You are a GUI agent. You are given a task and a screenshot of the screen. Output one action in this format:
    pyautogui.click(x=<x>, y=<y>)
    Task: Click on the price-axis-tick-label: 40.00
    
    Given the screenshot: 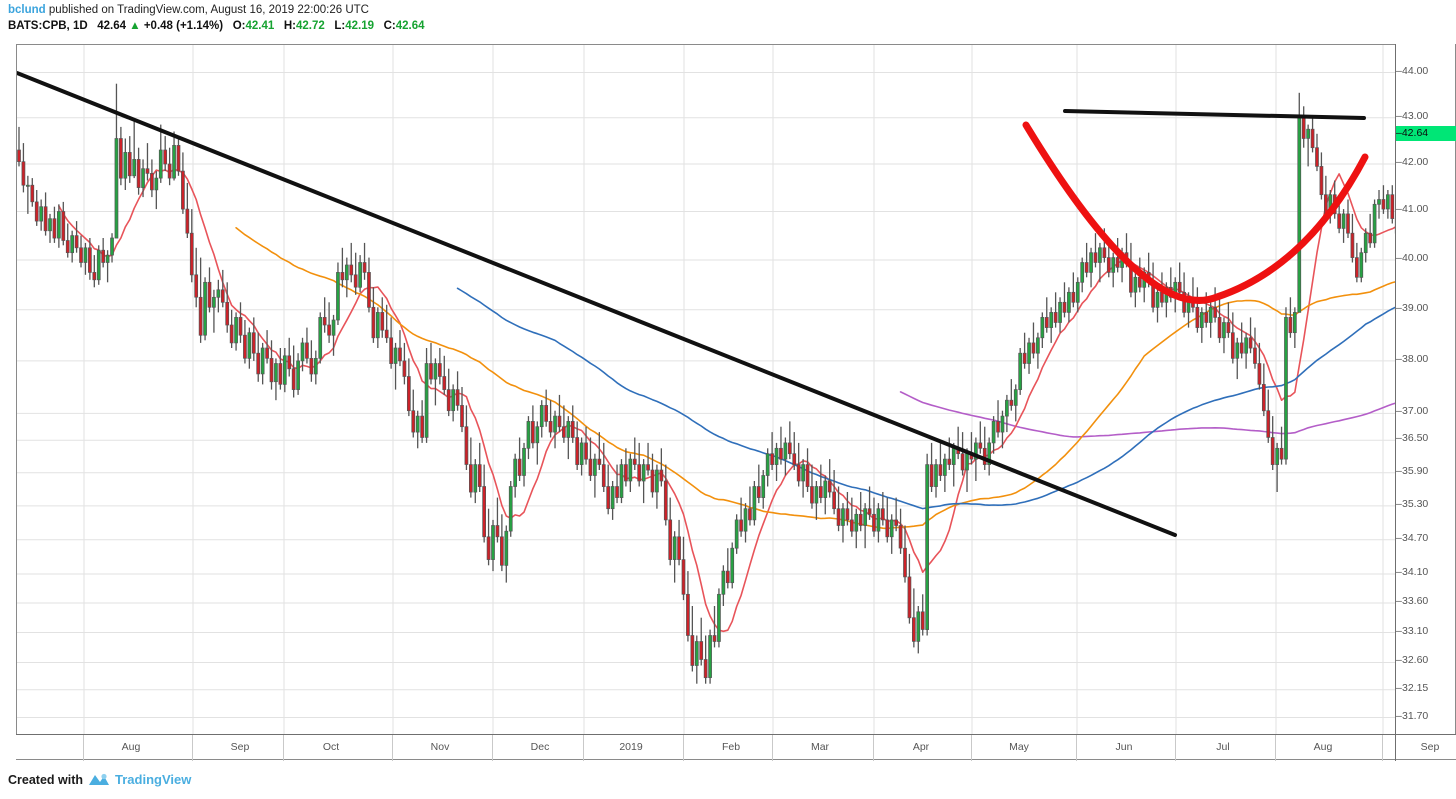 What is the action you would take?
    pyautogui.click(x=1415, y=258)
    